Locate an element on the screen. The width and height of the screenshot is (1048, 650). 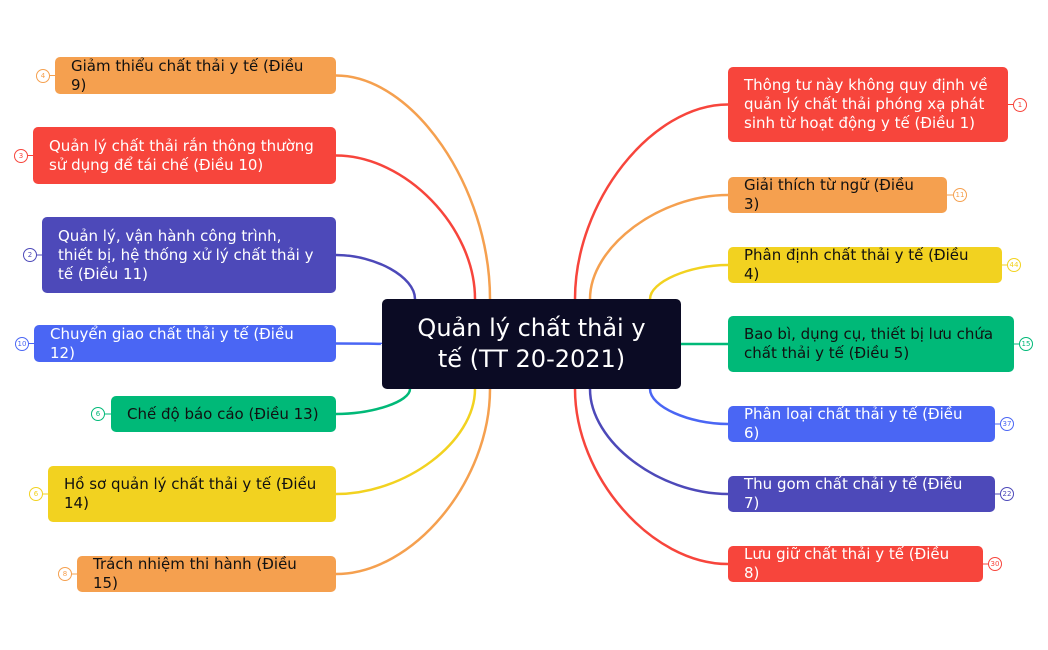
subtopic-count-badge: 3 is located at coordinates (21, 155).